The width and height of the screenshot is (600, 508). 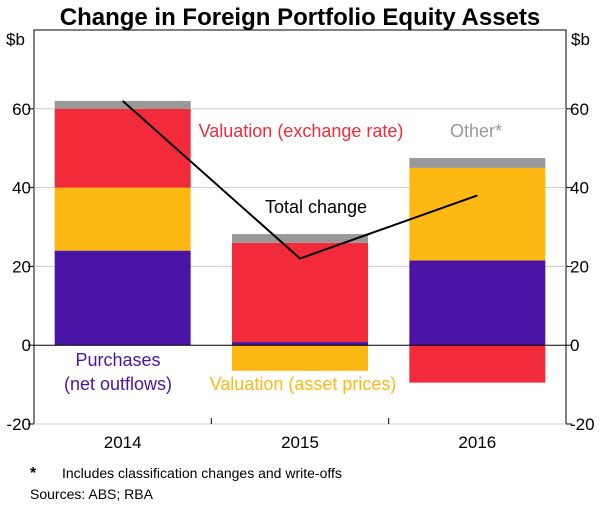 What do you see at coordinates (15, 39) in the screenshot?
I see `y-unit-left: $b` at bounding box center [15, 39].